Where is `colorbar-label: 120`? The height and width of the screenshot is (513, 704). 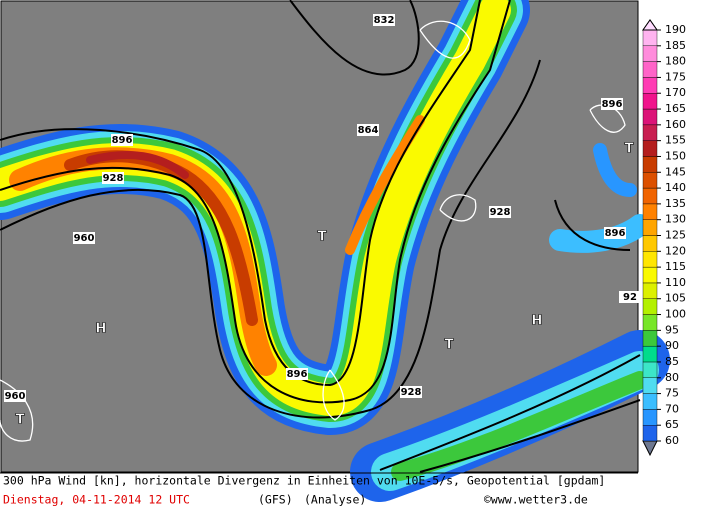
colorbar-label: 120 is located at coordinates (675, 250).